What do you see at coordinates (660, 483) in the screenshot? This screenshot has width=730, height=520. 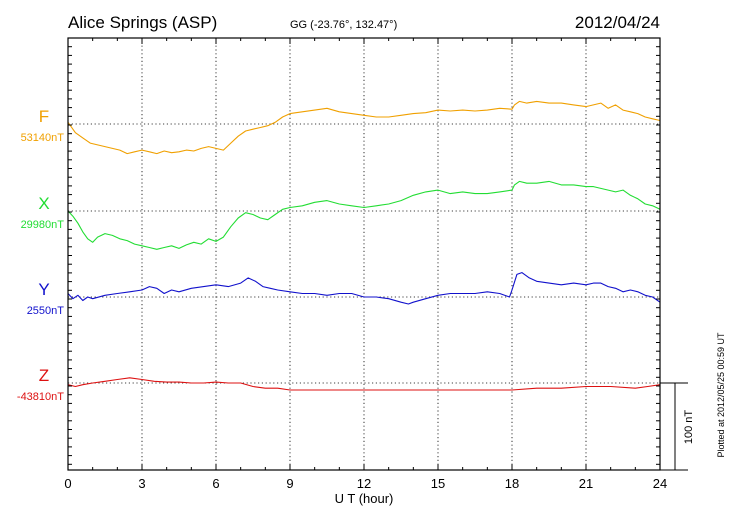 I see `x-tick-label: 24` at bounding box center [660, 483].